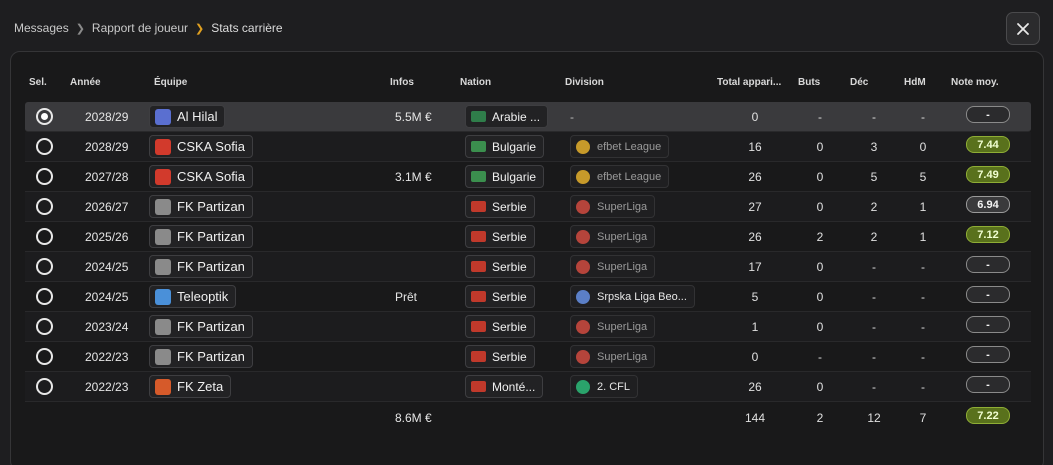 The width and height of the screenshot is (1053, 465). Describe the element at coordinates (755, 296) in the screenshot. I see `appearances: 5` at that location.